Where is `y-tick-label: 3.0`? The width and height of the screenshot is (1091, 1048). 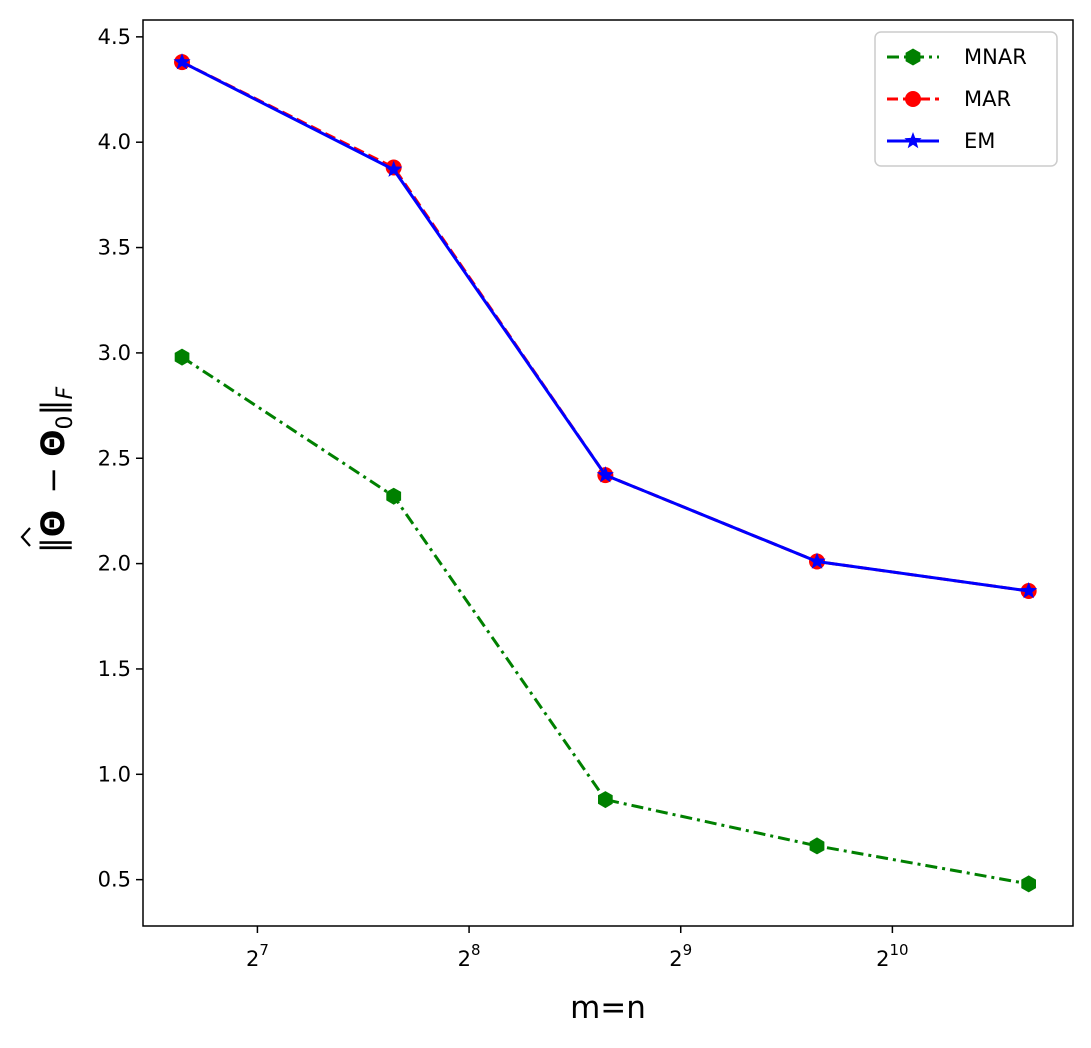 y-tick-label: 3.0 is located at coordinates (114, 353).